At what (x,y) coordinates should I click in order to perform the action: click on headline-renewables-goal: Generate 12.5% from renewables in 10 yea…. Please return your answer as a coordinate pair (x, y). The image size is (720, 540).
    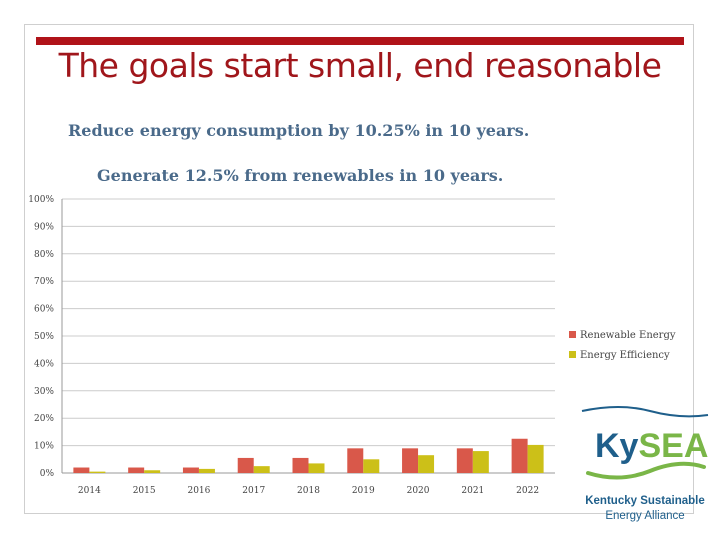
    Looking at the image, I should click on (300, 175).